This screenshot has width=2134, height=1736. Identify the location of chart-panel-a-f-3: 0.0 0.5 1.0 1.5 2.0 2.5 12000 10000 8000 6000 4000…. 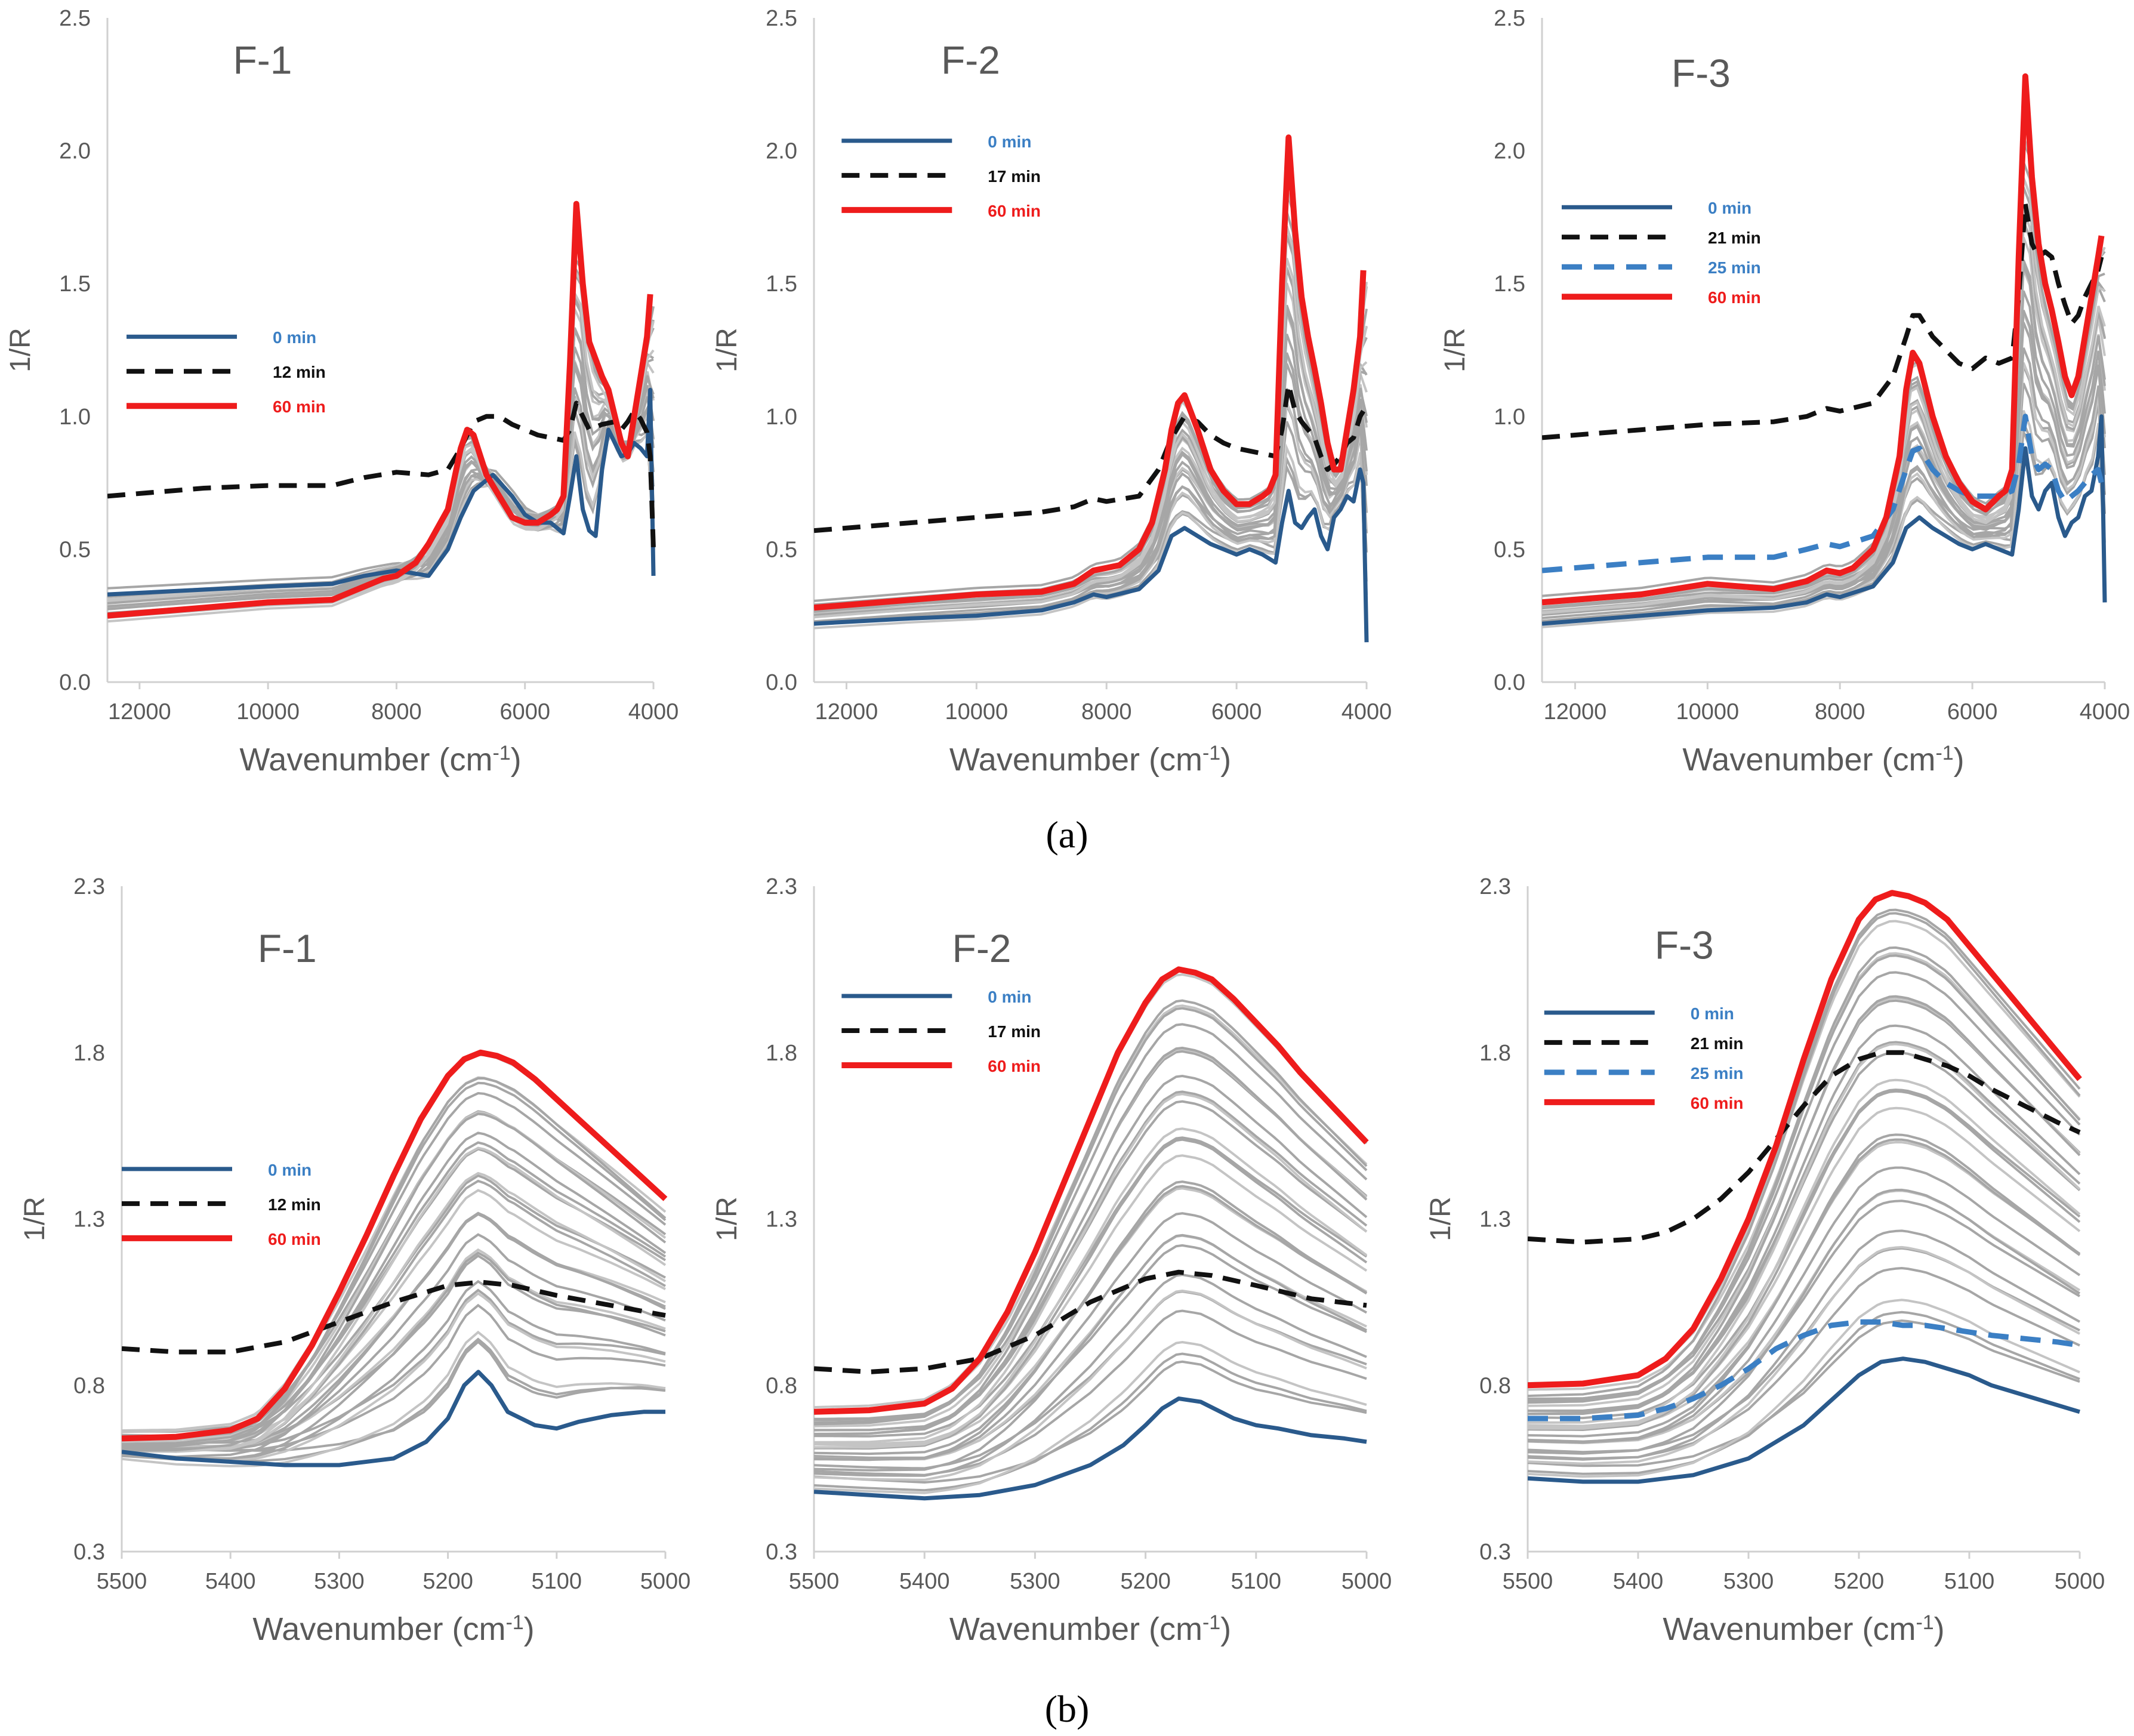
(1785, 392).